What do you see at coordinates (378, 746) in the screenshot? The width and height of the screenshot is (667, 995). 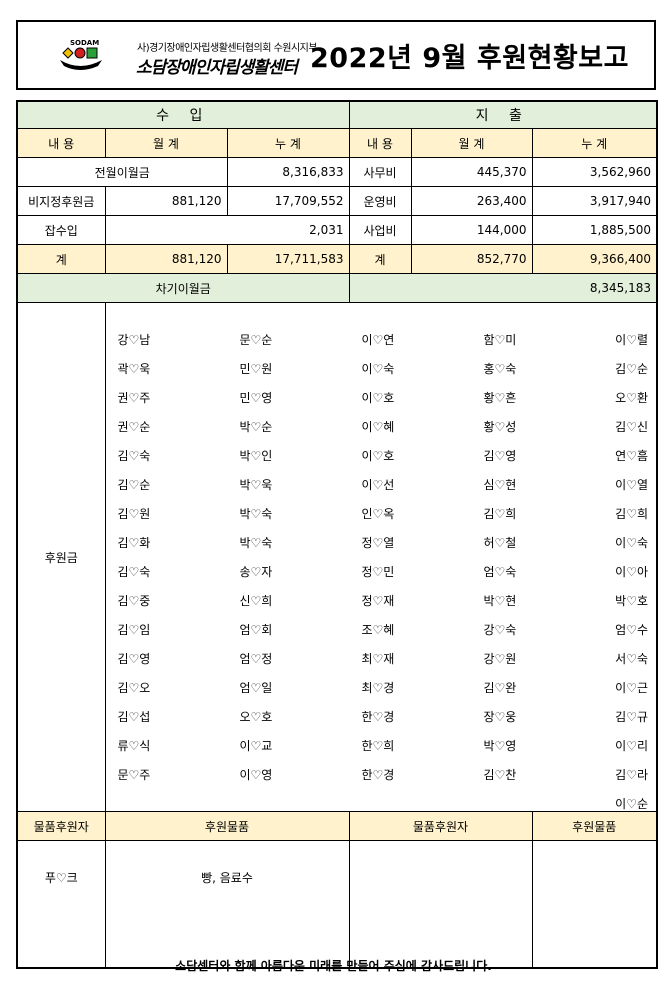 I see `donor-name: 한♡희` at bounding box center [378, 746].